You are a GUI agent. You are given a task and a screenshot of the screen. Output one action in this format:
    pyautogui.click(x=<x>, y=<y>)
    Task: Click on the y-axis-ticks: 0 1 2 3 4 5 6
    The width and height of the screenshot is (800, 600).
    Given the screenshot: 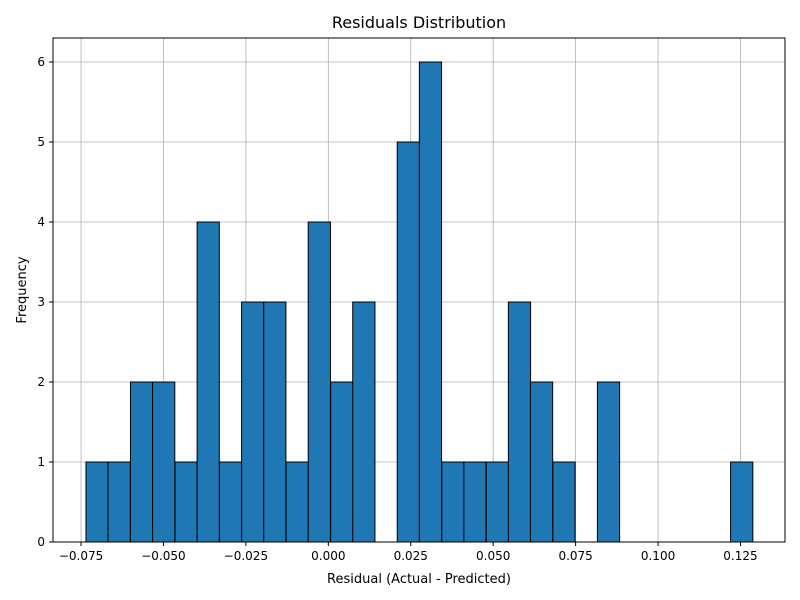 What is the action you would take?
    pyautogui.click(x=45, y=302)
    